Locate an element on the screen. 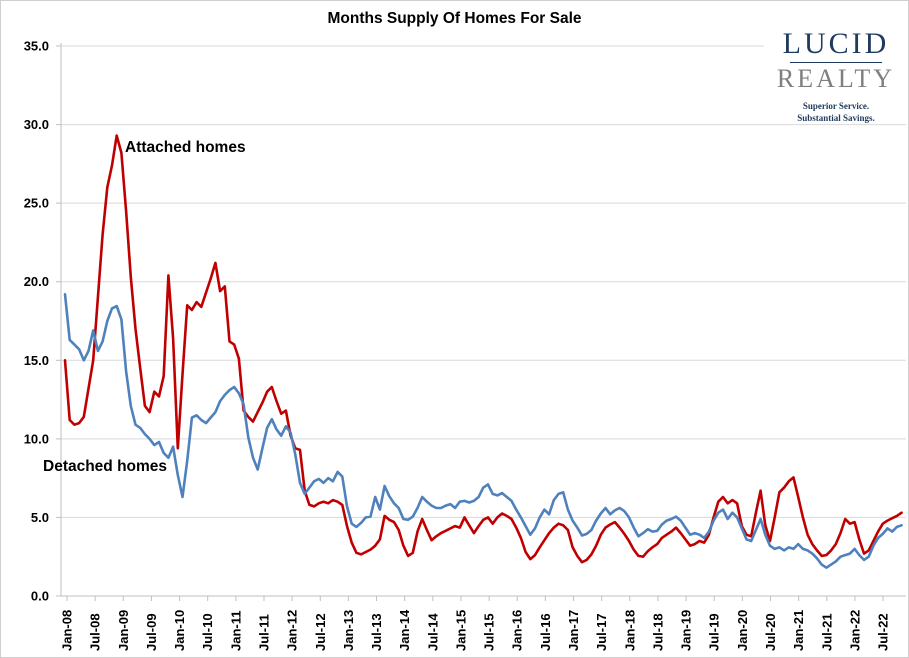 The width and height of the screenshot is (909, 658). x-tick-label: Jul-22 is located at coordinates (883, 632).